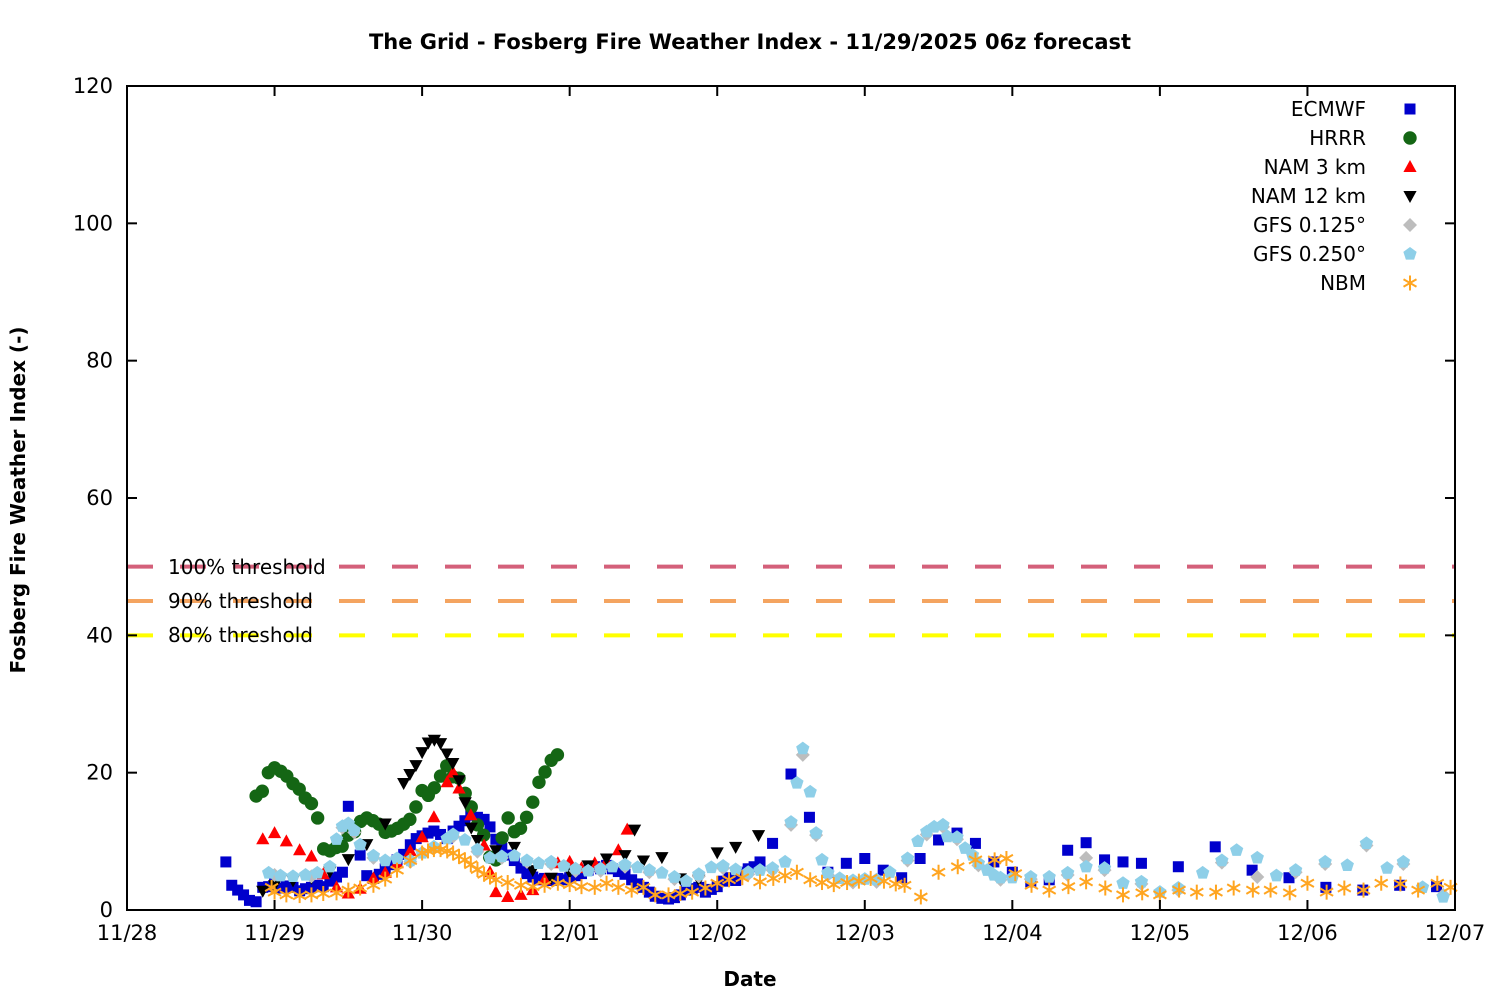  What do you see at coordinates (1410, 282) in the screenshot?
I see `asterisk-icon` at bounding box center [1410, 282].